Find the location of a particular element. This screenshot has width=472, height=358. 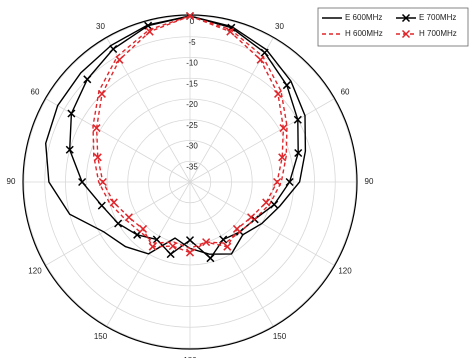

r-tick-label: -15 is located at coordinates (192, 83).